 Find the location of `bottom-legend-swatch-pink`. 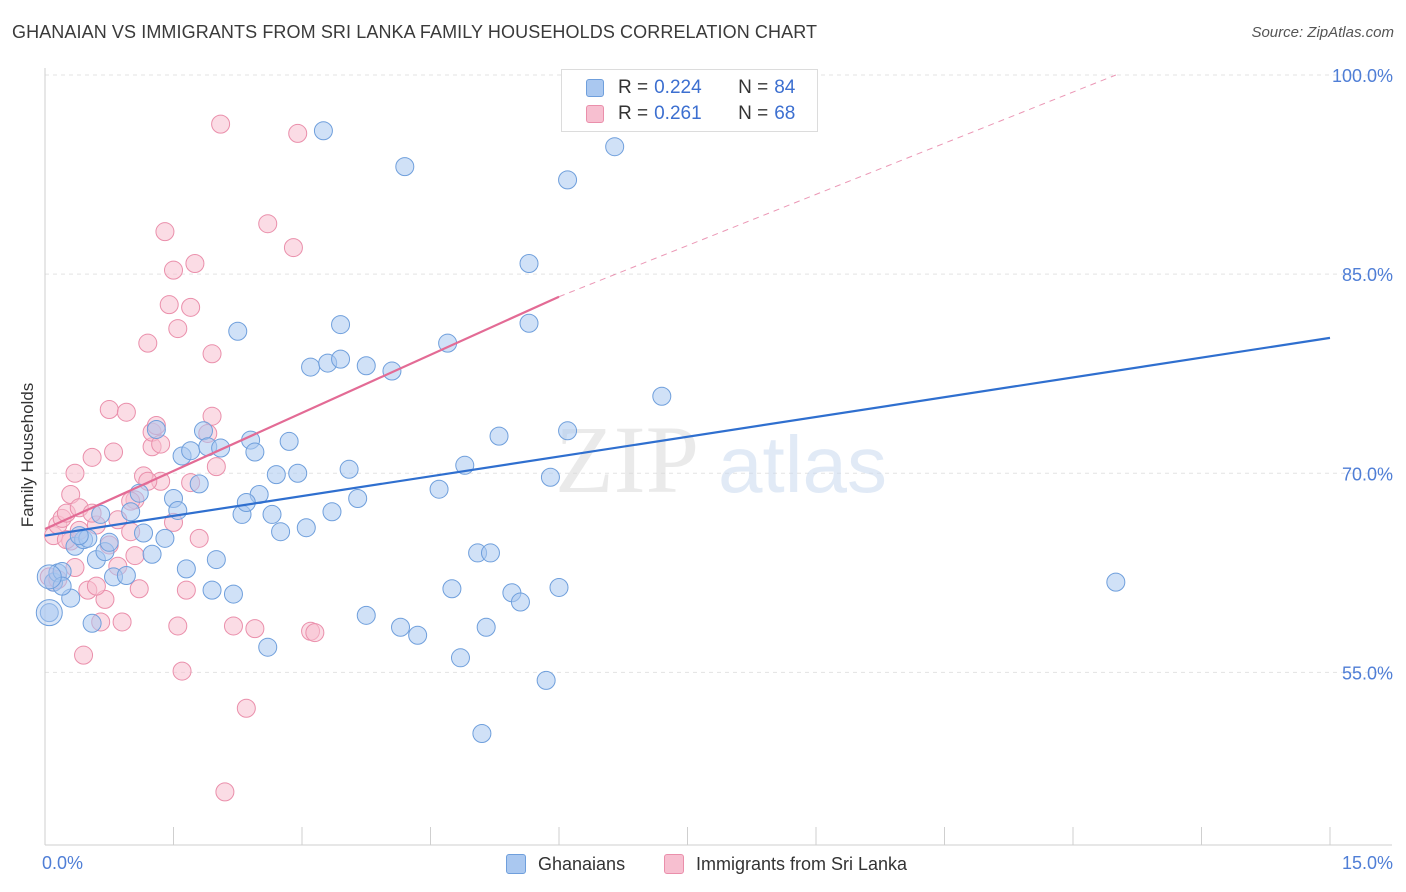

bottom-legend-swatch-pink is located at coordinates (674, 864).